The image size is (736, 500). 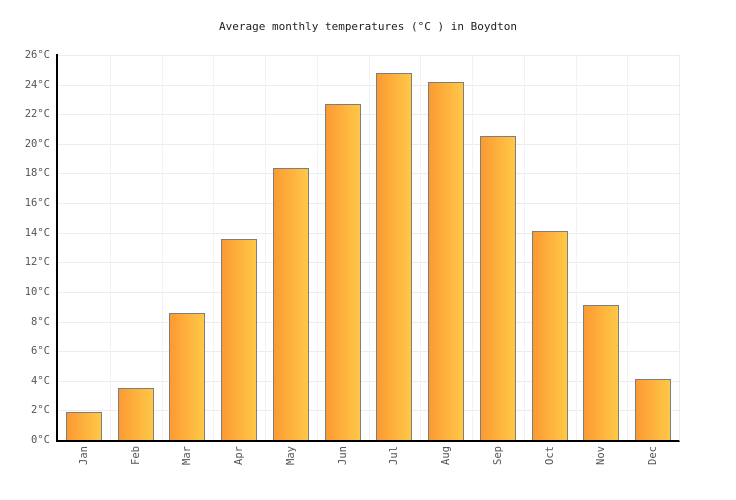 I want to click on y-tick-label: 8°C, so click(x=40, y=321).